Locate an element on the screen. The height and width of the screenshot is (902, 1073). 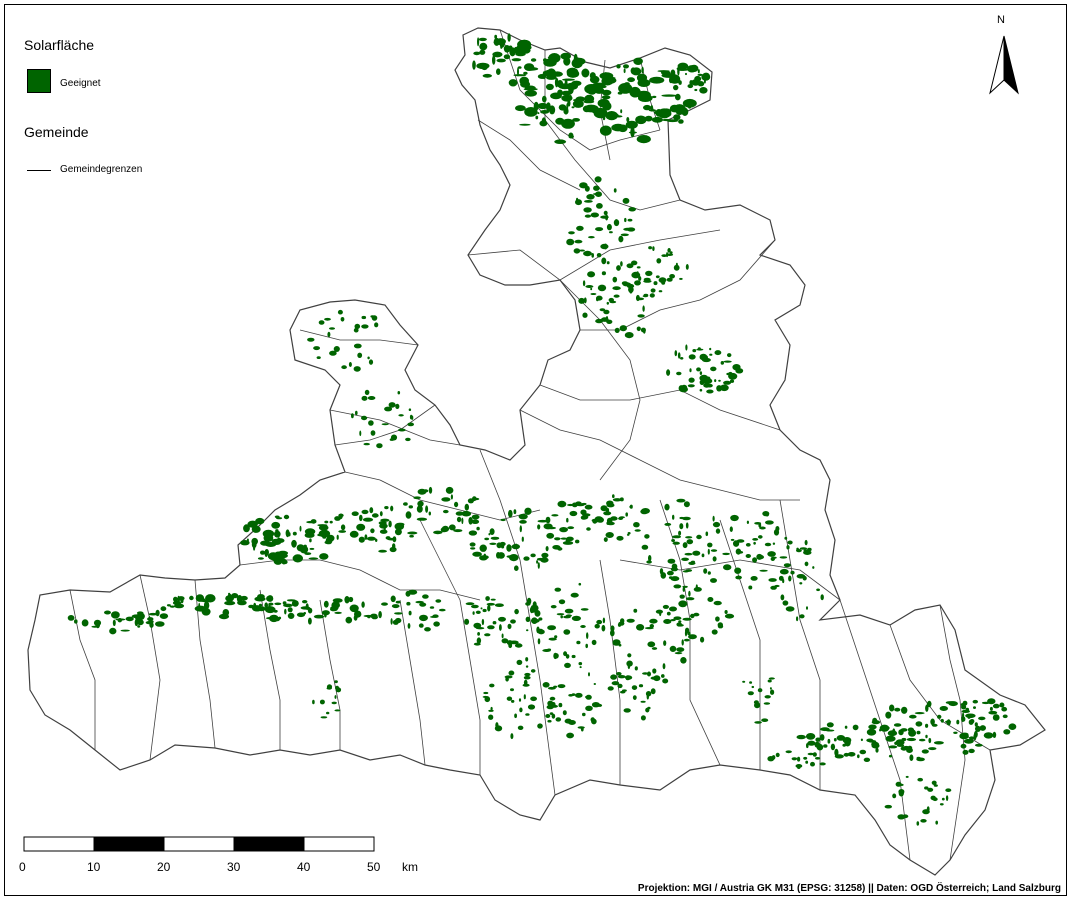
scale-tick-50: 50 is located at coordinates (374, 867).